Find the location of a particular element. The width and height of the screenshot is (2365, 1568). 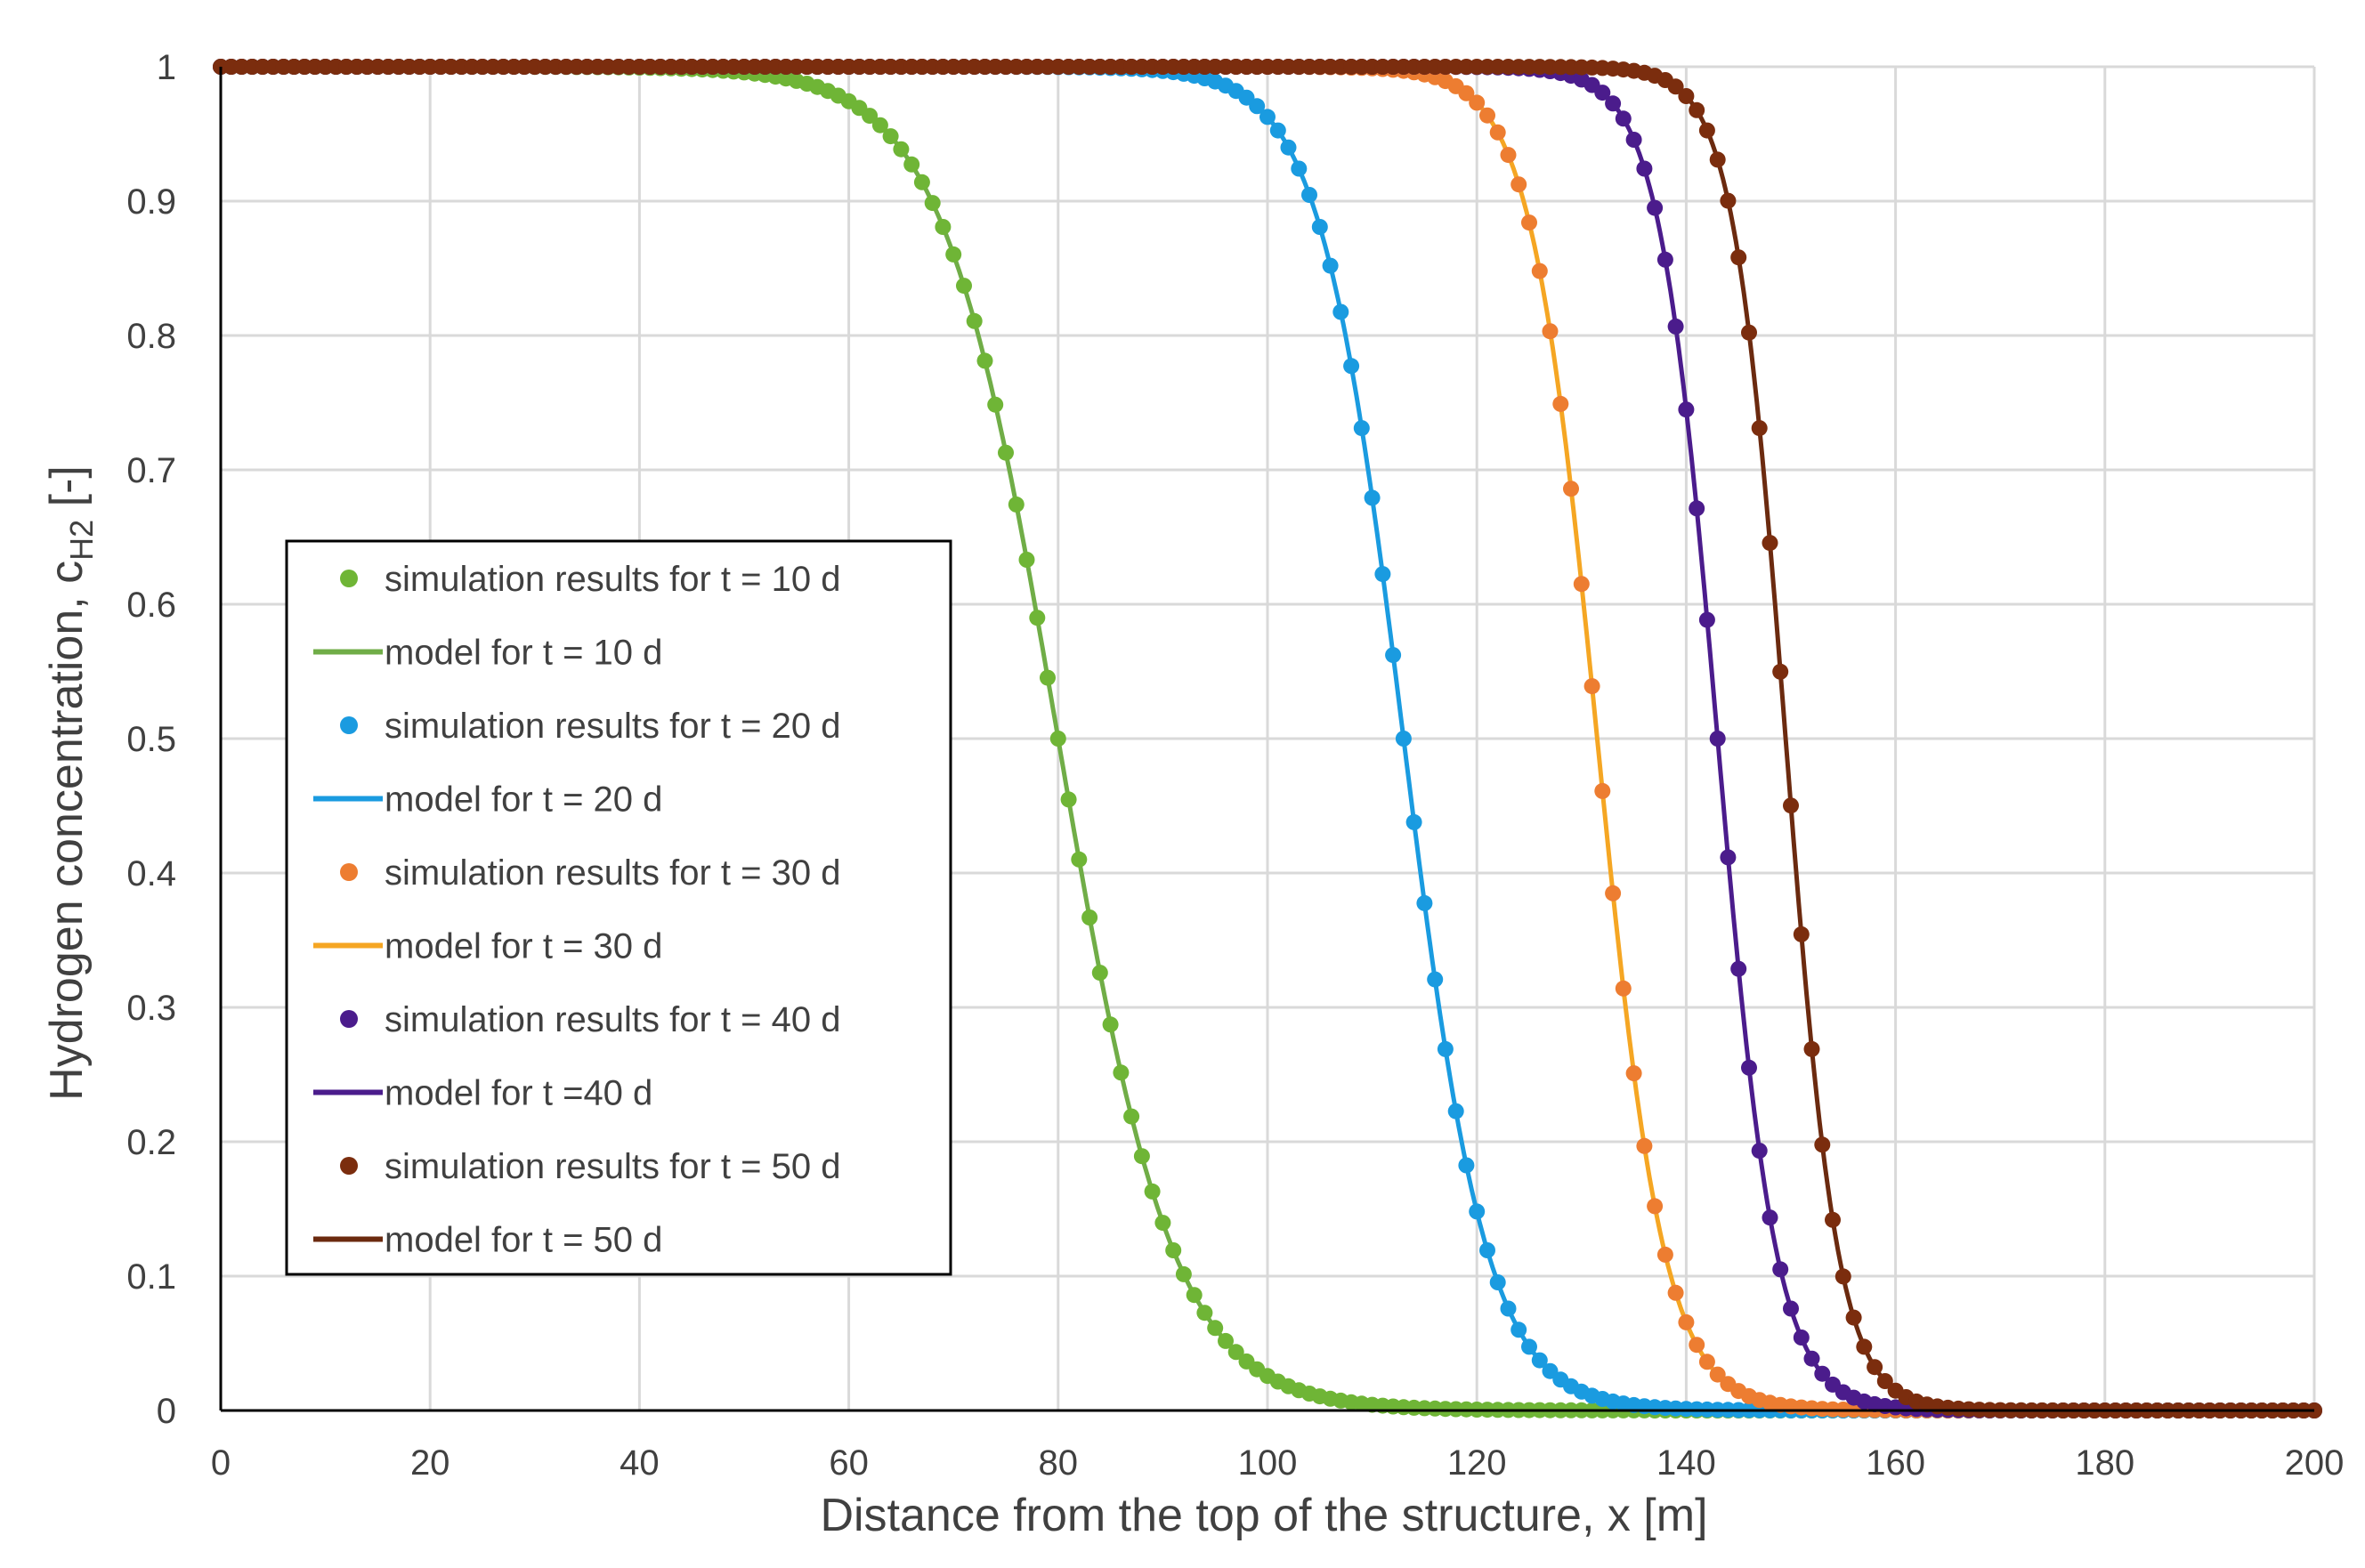

x-tick-label: 100 is located at coordinates (1268, 1463).